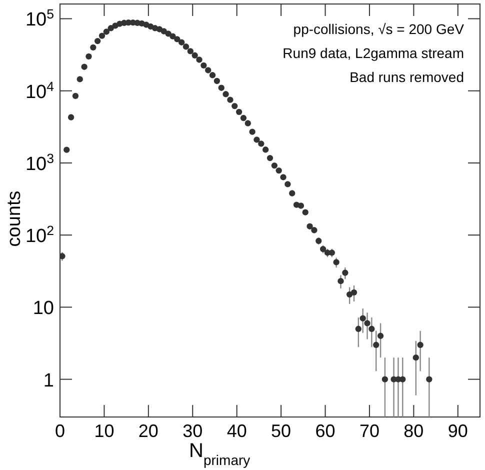  I want to click on annotation: pp-collisions, √s = 200 GeV, so click(379, 29).